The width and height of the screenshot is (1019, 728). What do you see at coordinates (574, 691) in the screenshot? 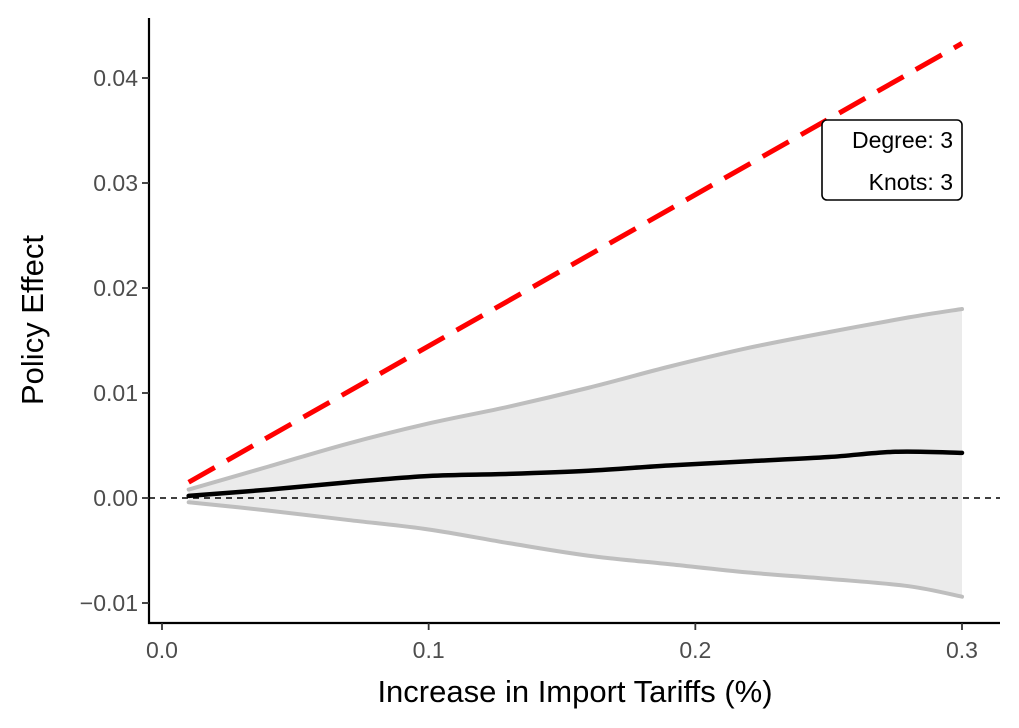
I see `x-axis-title: Increase in Import Tariffs (%)` at bounding box center [574, 691].